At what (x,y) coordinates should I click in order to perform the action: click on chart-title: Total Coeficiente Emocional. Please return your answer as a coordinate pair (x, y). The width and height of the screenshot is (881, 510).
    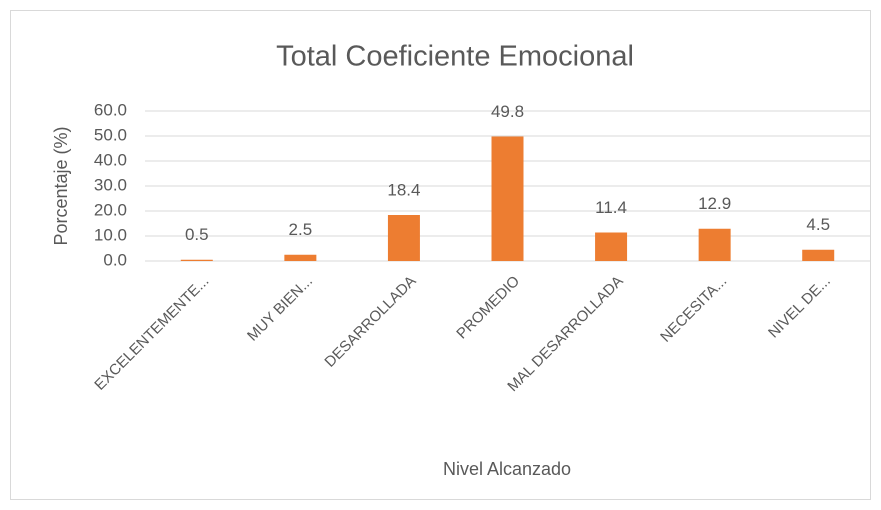
    Looking at the image, I should click on (455, 57).